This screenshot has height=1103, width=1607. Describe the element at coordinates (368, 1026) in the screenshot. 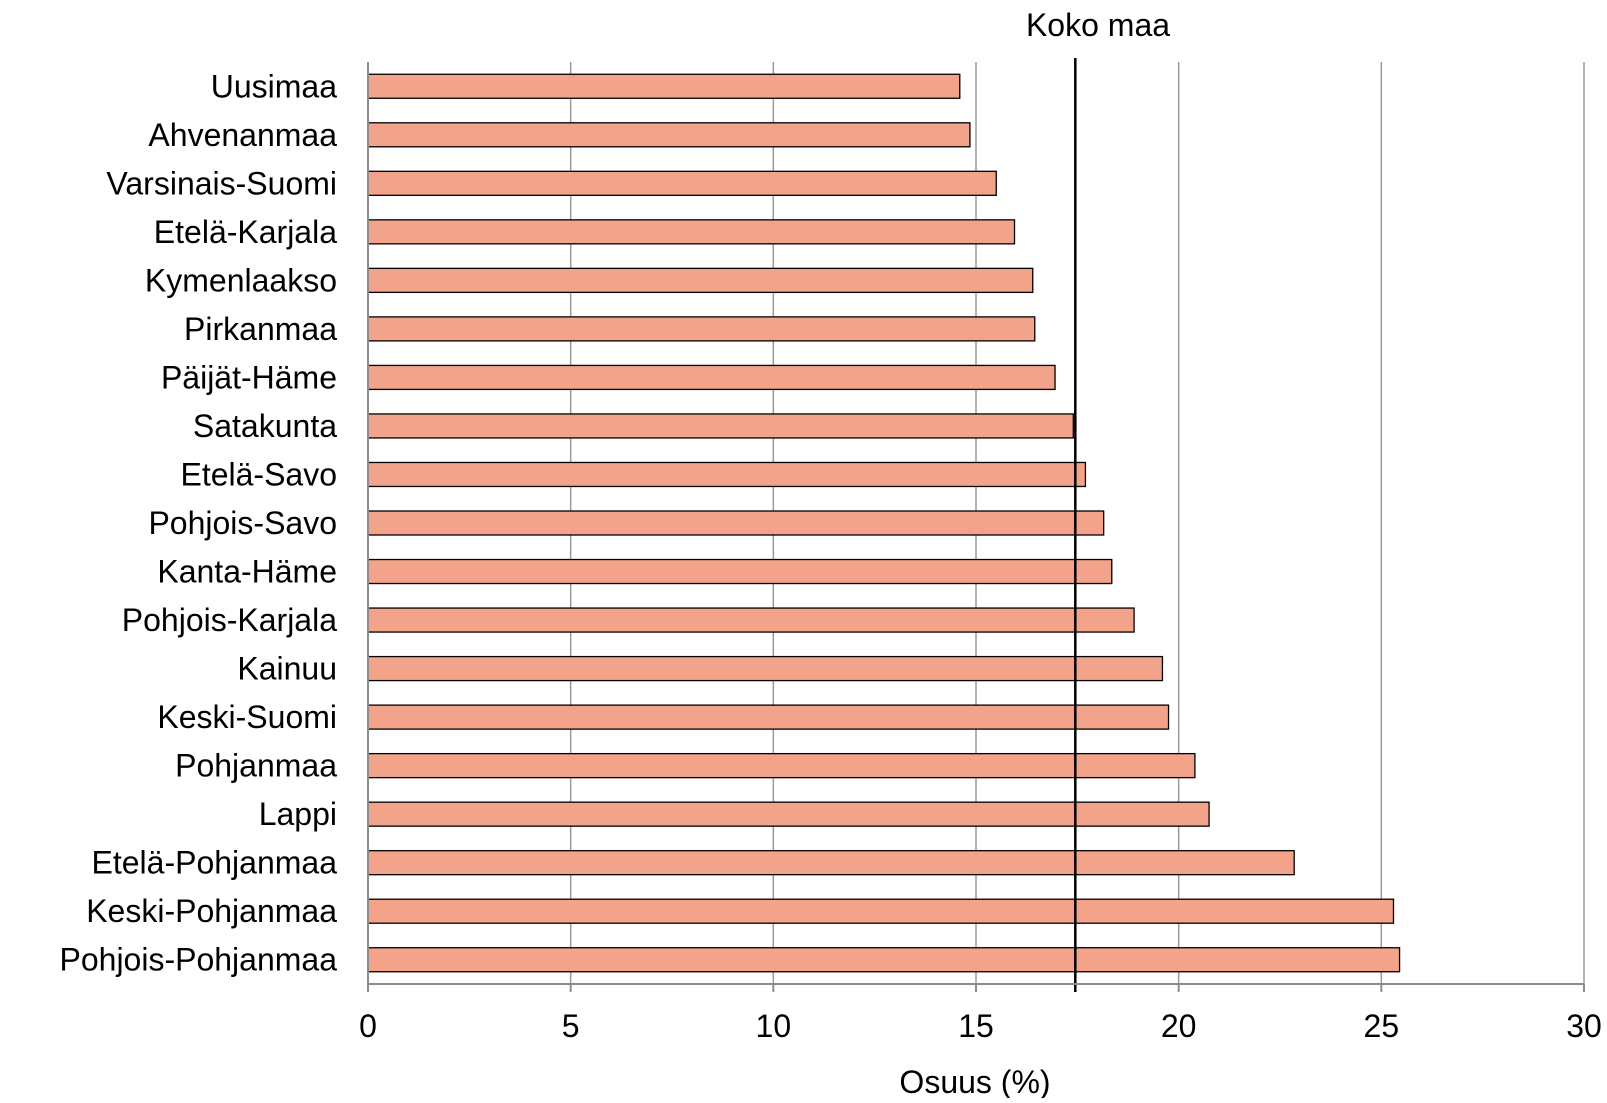

I see `x-tick-label: 0` at that location.